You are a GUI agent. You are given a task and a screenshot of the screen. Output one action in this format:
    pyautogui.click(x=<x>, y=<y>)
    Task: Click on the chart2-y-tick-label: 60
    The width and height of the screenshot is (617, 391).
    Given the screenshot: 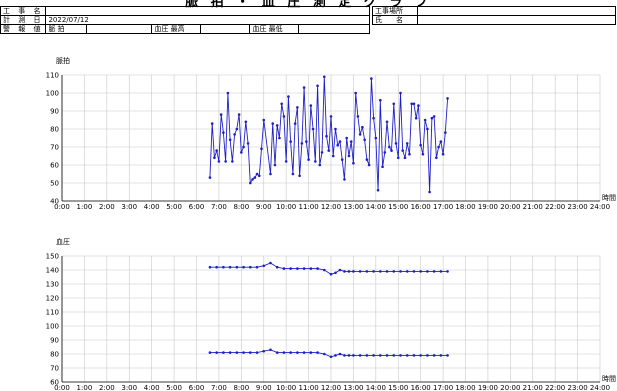 What is the action you would take?
    pyautogui.click(x=54, y=383)
    